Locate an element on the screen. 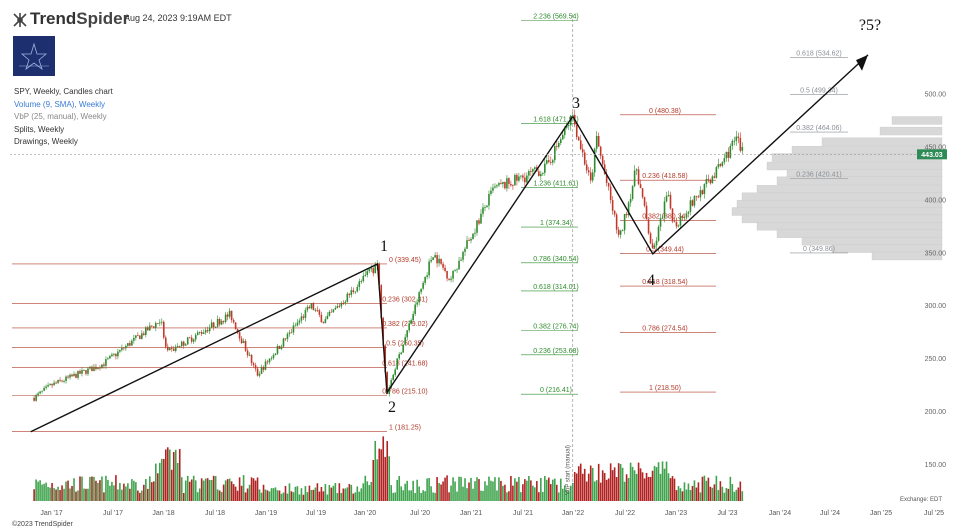  x-tick-label: Jan '22 is located at coordinates (573, 513).